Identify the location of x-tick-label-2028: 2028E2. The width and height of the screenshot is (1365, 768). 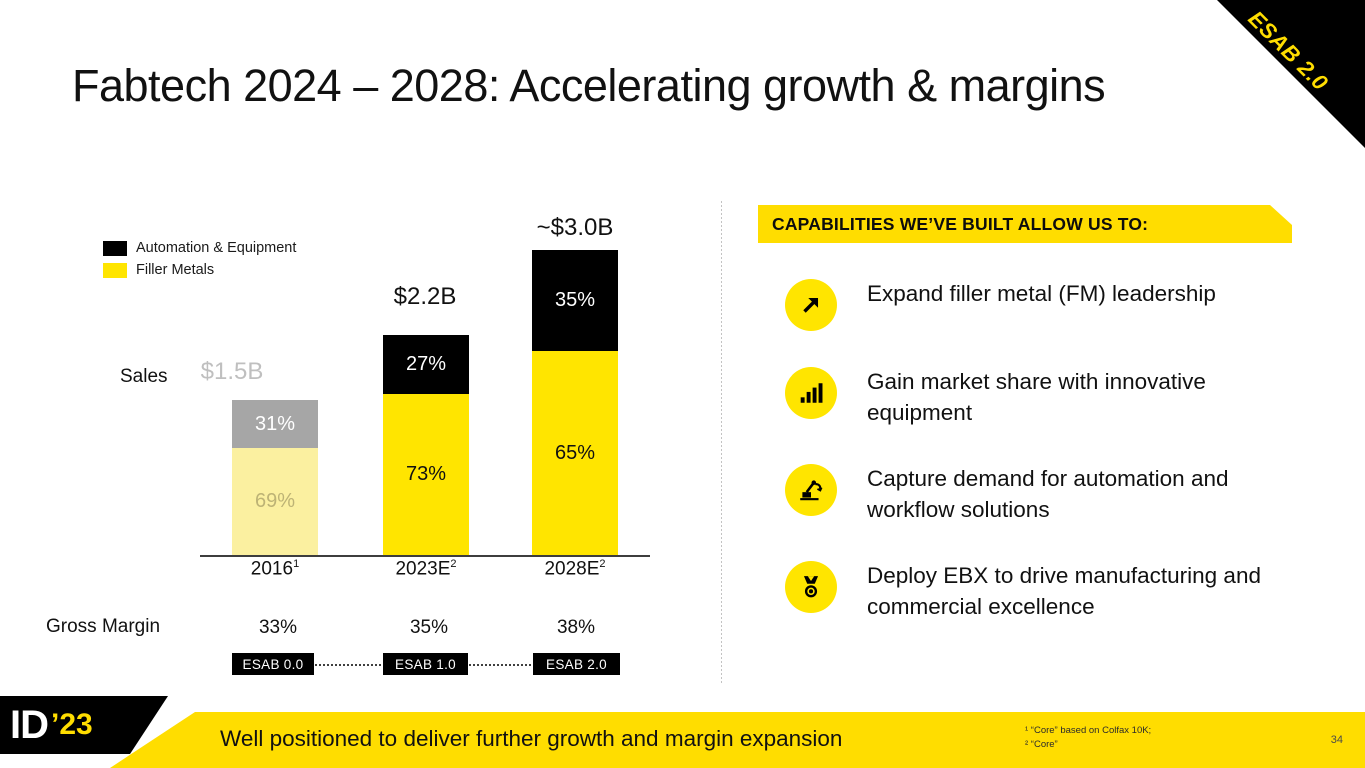
(575, 569).